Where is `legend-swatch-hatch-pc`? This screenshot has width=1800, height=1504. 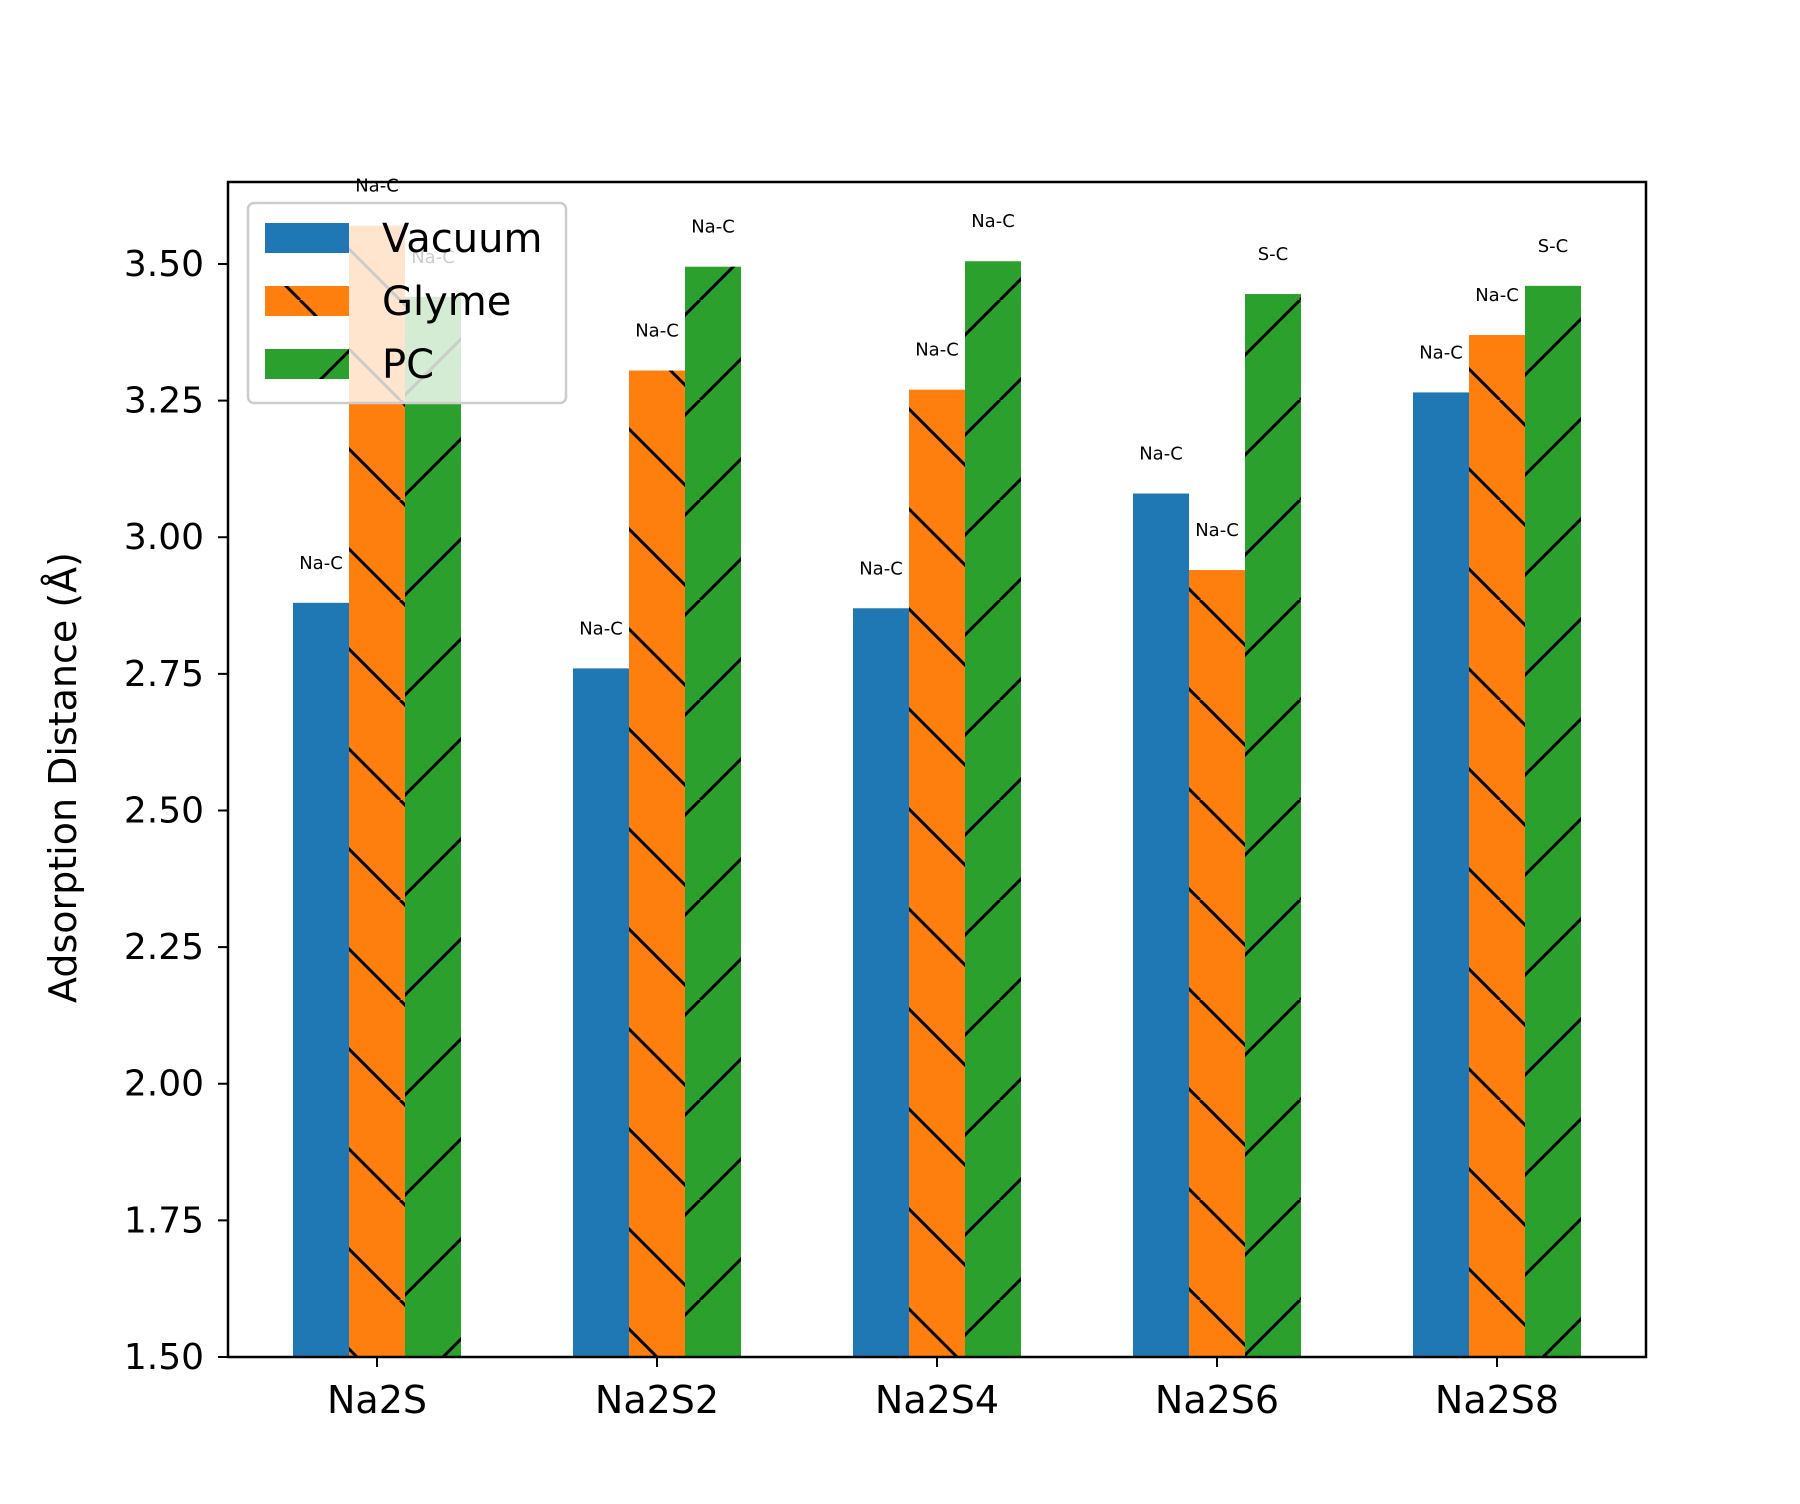
legend-swatch-hatch-pc is located at coordinates (307, 364).